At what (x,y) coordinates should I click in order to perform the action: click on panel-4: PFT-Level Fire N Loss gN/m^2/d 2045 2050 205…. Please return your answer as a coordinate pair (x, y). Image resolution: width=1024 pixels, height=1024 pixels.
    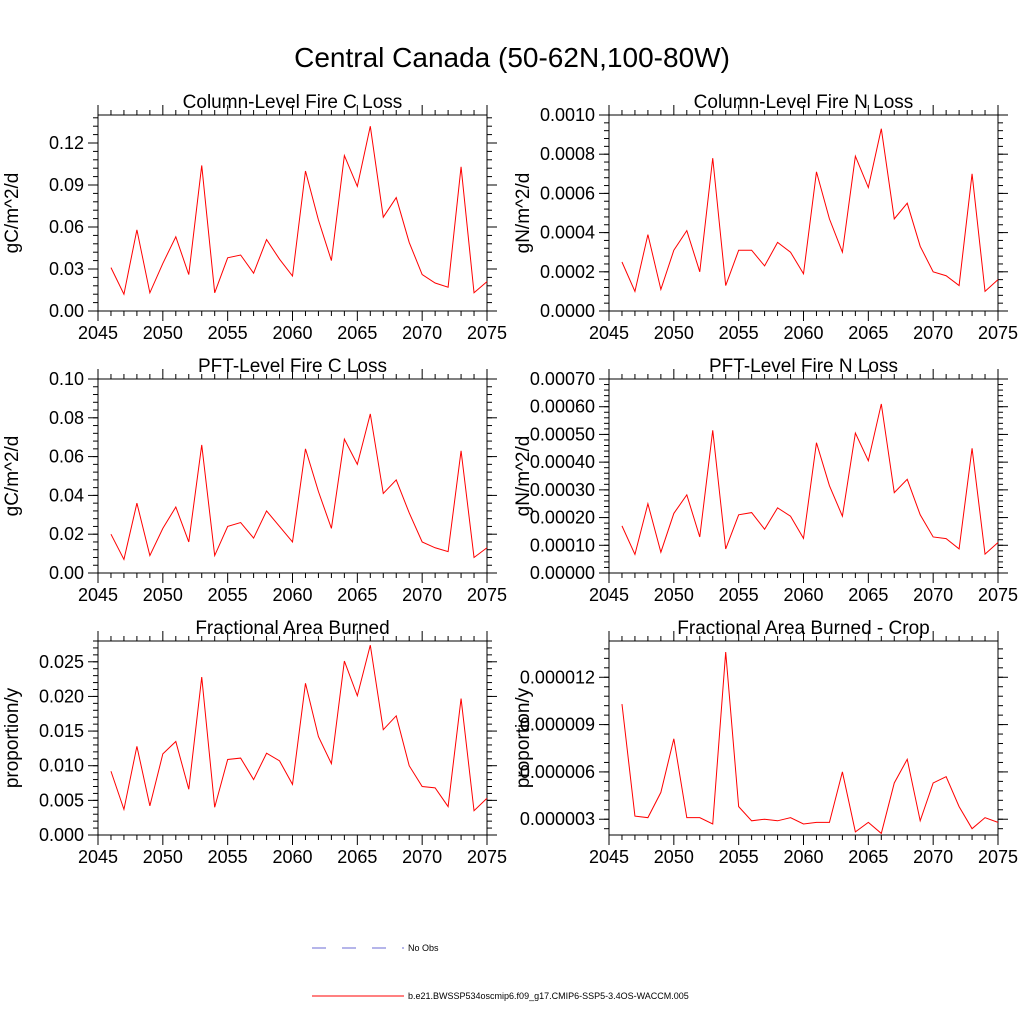
    Looking at the image, I should click on (765, 480).